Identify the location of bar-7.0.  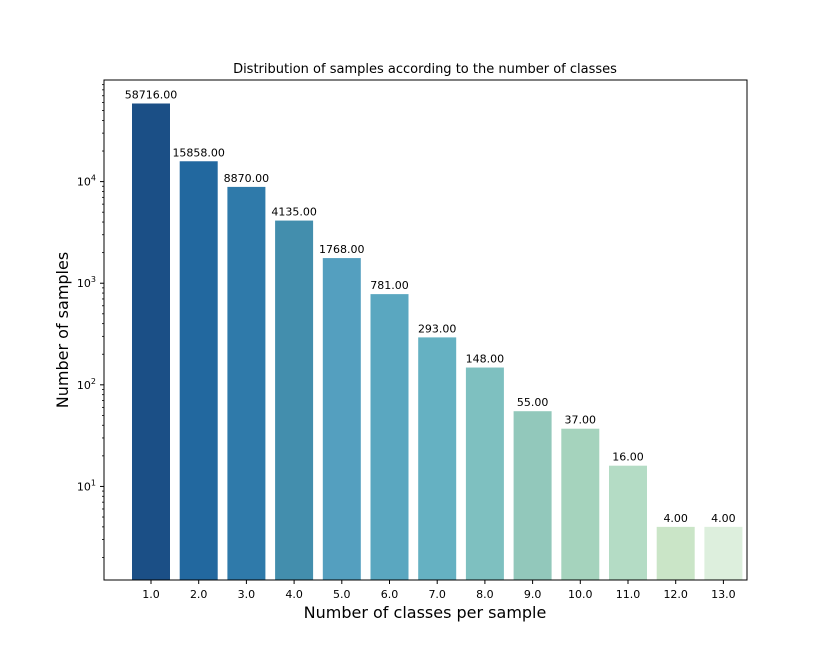
(437, 458).